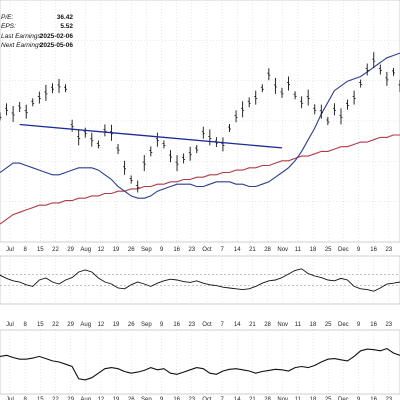 This screenshot has height=405, width=400. I want to click on x-tick-label-mid: 15, so click(40, 325).